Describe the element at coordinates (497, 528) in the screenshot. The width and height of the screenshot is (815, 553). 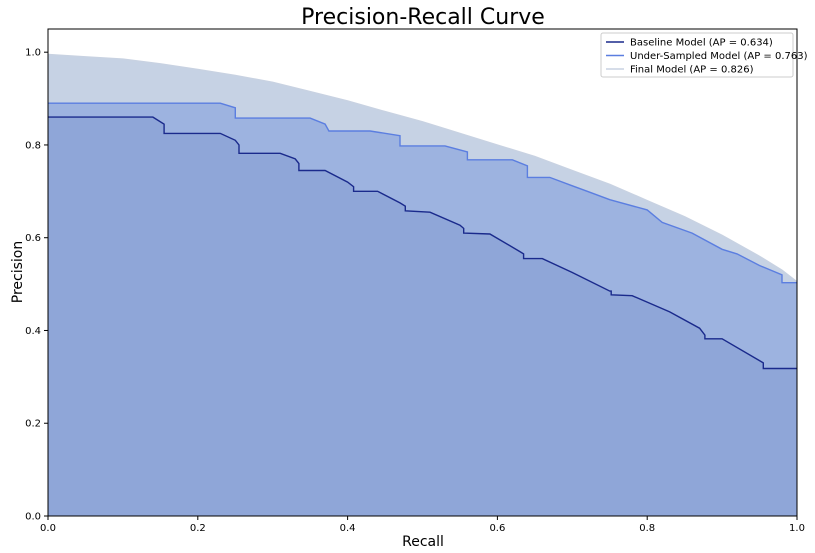
I see `x-tick-label: 0.6` at that location.